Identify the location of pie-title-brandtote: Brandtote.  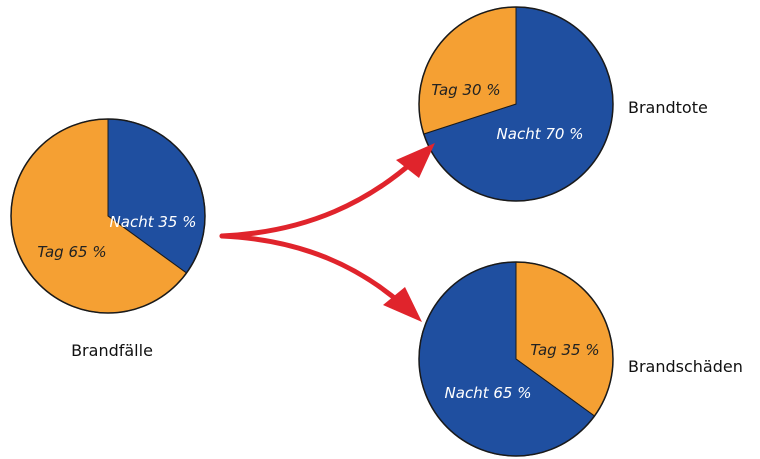
(668, 107).